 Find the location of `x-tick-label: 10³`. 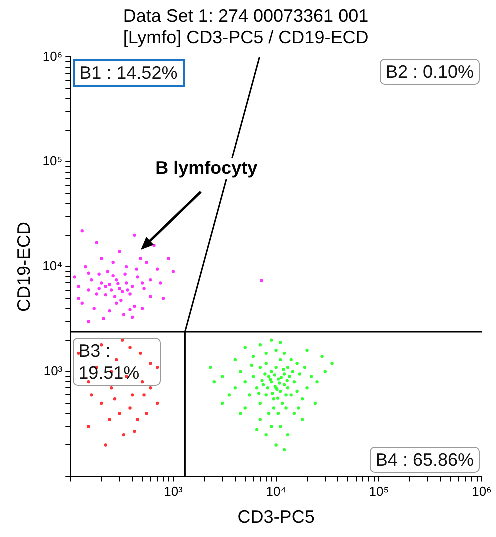

x-tick-label: 10³ is located at coordinates (174, 492).